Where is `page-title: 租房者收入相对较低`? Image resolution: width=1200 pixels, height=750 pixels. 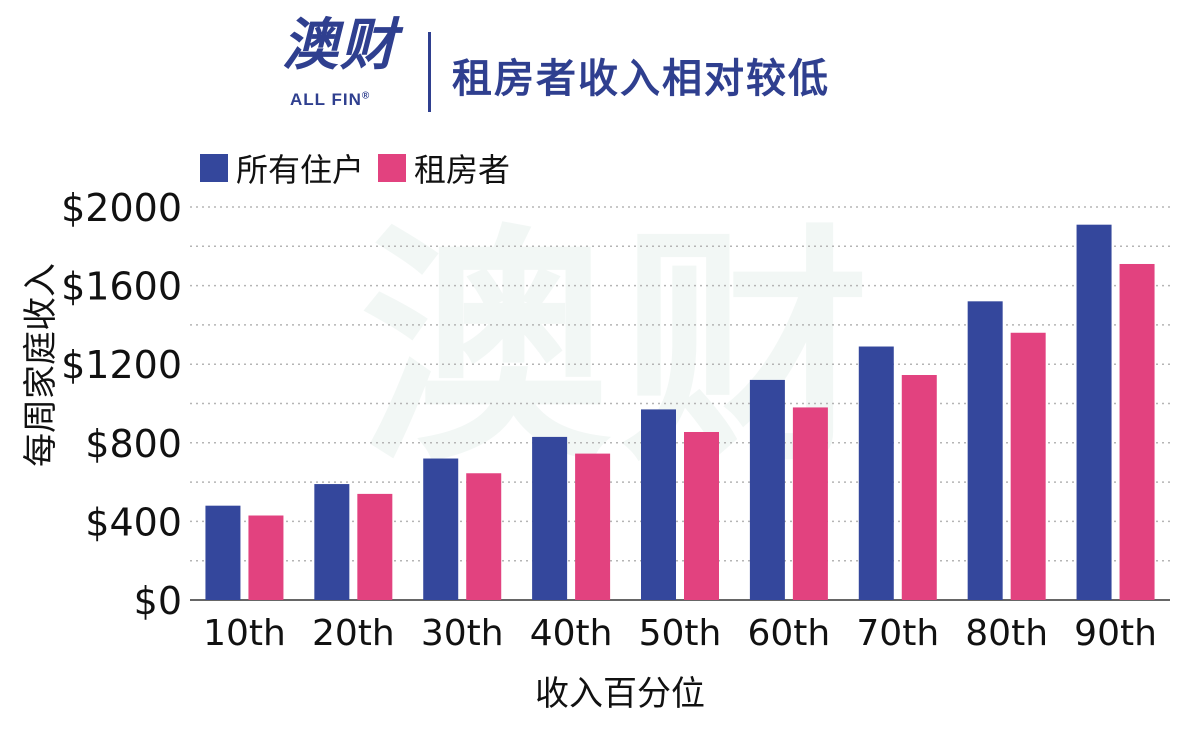 page-title: 租房者收入相对较低 is located at coordinates (641, 79).